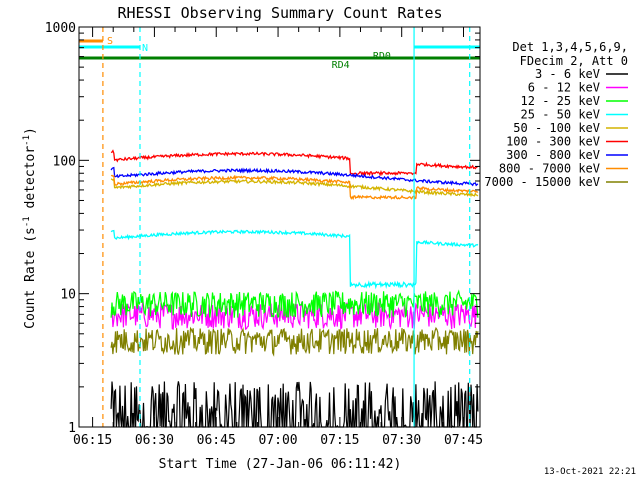 This screenshot has height=480, width=640. Describe the element at coordinates (560, 115) in the screenshot. I see `legend-label-4: 25 - 50 keV` at that location.